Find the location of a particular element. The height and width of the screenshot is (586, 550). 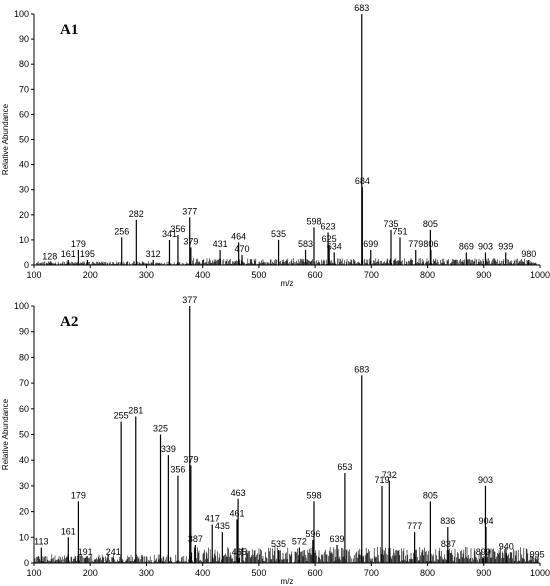

peak-label-572: 572 is located at coordinates (299, 542).